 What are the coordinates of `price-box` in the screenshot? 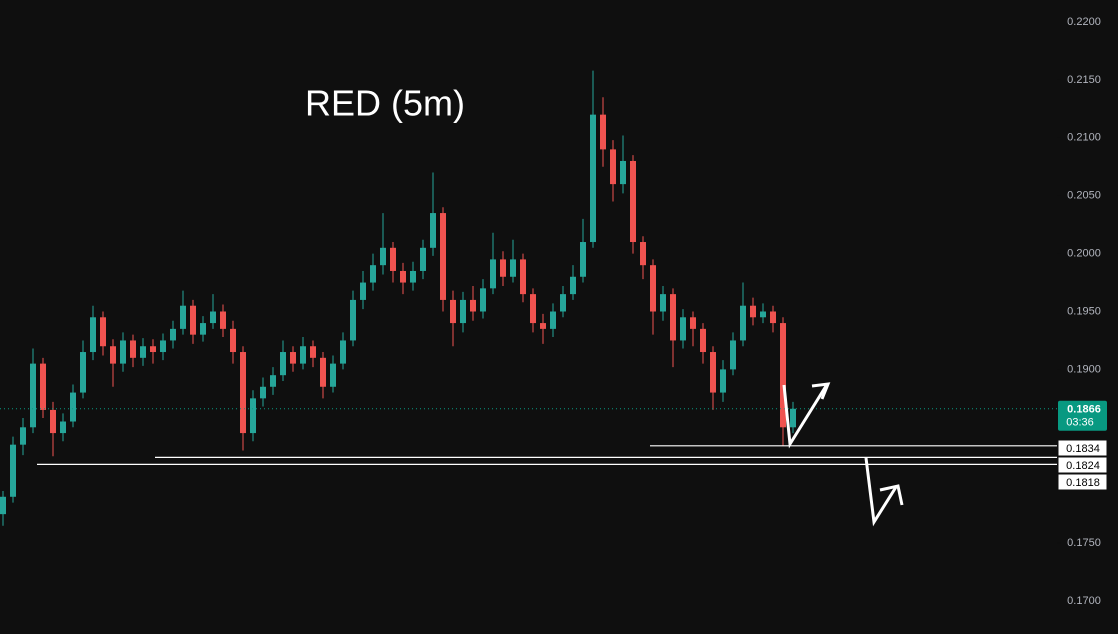 It's located at (1082, 415).